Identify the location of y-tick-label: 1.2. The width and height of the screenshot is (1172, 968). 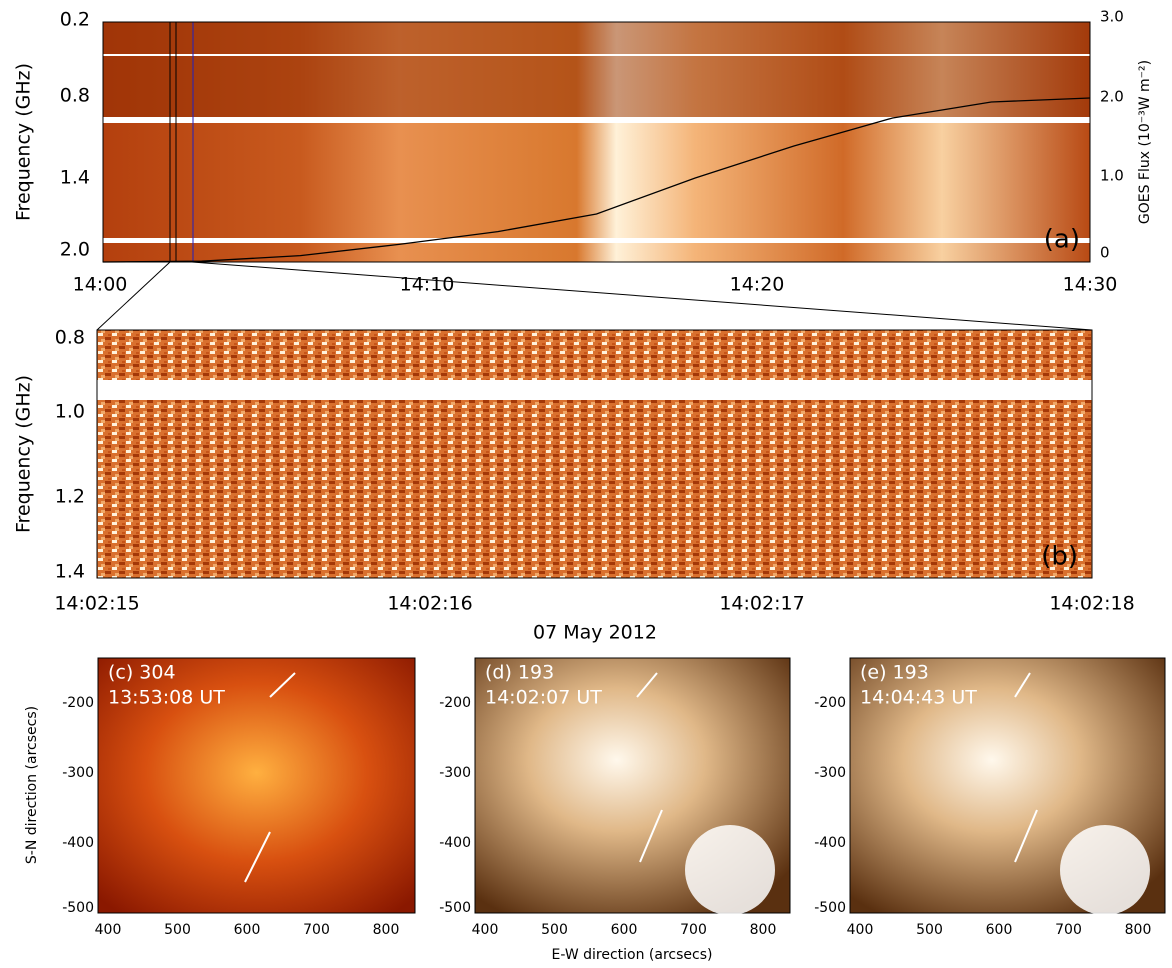
(70, 497).